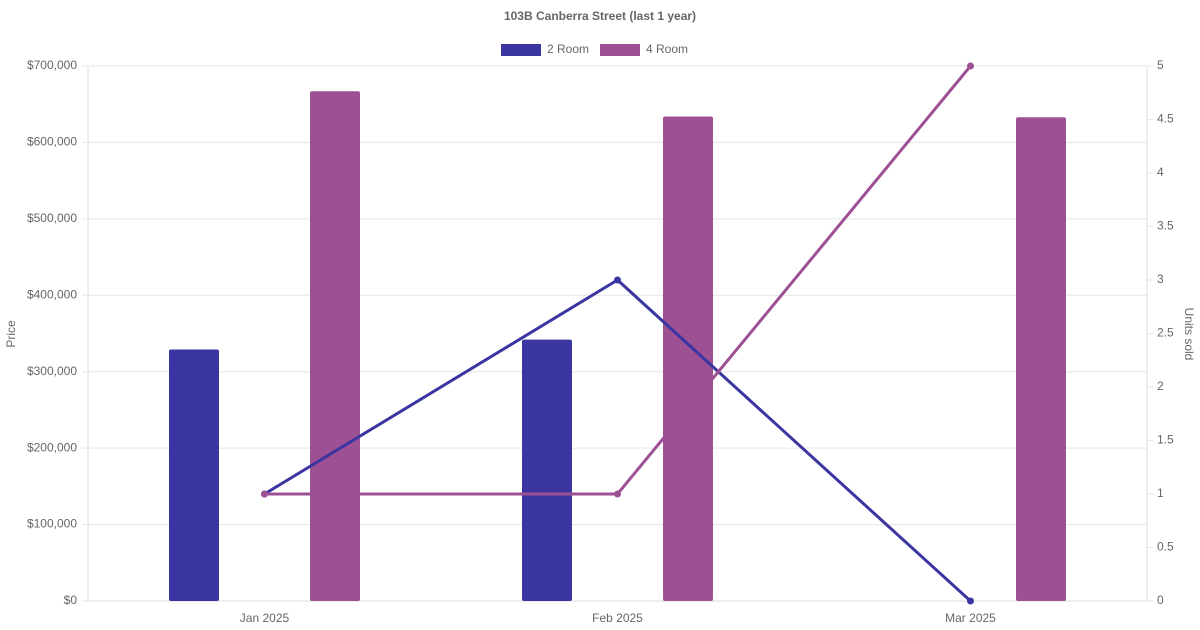  I want to click on y2-tick-label: 0.5, so click(1165, 547).